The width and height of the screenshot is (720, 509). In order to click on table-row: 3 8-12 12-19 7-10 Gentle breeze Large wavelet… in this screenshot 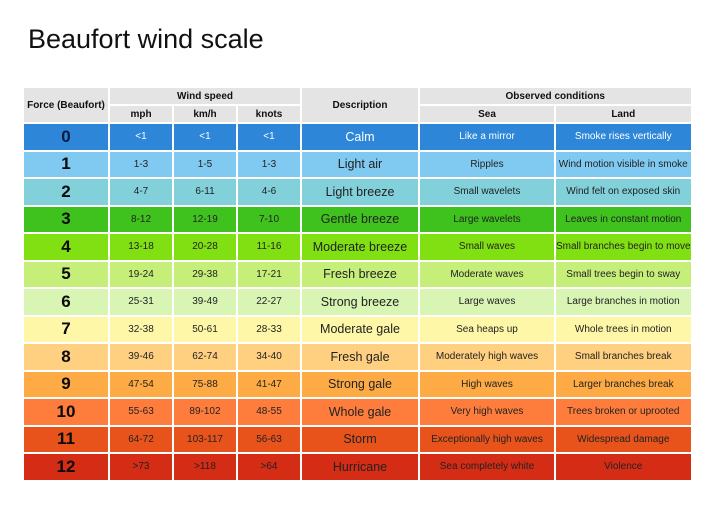, I will do `click(357, 219)`.